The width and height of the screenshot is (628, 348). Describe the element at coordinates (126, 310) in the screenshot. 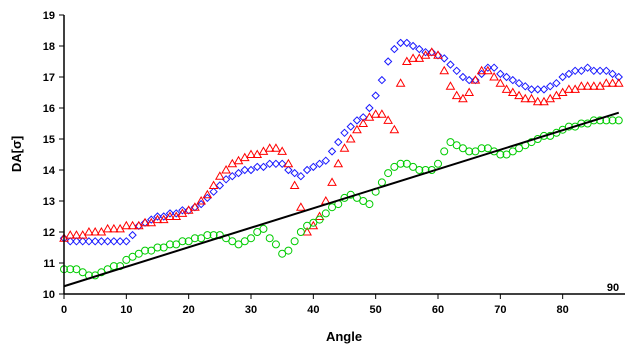

I see `x-tick-label: 10` at that location.